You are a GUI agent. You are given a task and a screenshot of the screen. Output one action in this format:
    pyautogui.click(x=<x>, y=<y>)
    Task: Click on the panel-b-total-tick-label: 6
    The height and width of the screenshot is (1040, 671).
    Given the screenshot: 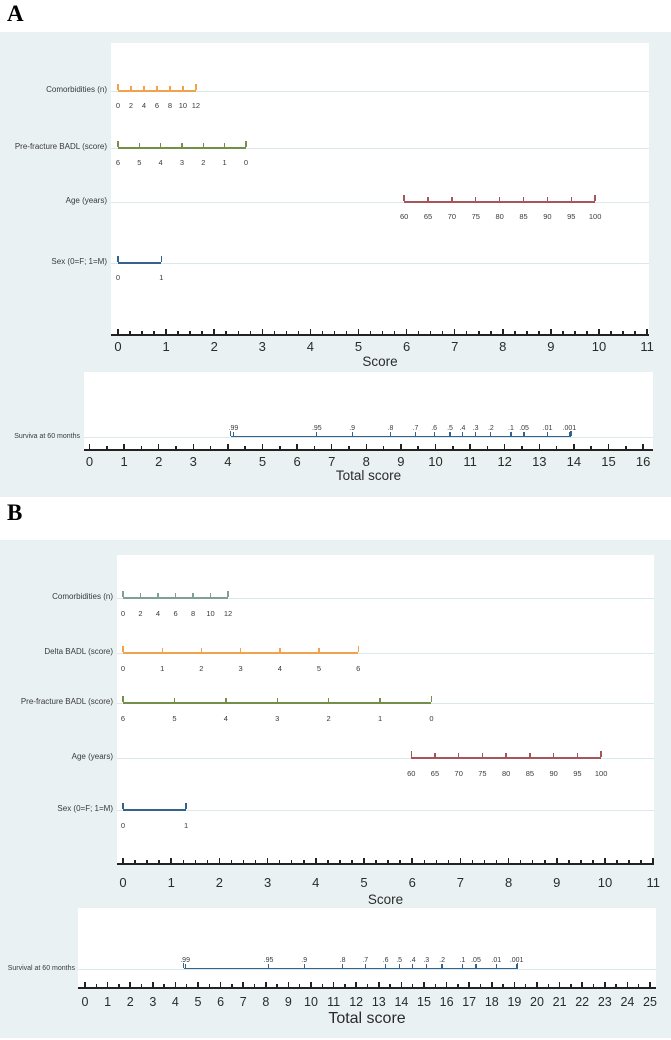 What is the action you would take?
    pyautogui.click(x=221, y=1002)
    